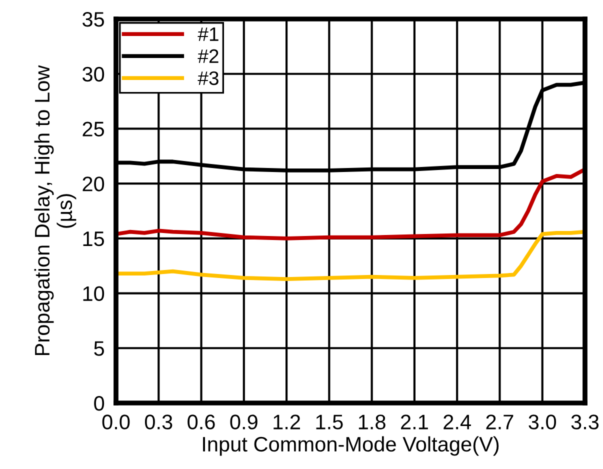 This screenshot has width=603, height=469. Describe the element at coordinates (585, 422) in the screenshot. I see `x-tick-label: 3.3` at that location.